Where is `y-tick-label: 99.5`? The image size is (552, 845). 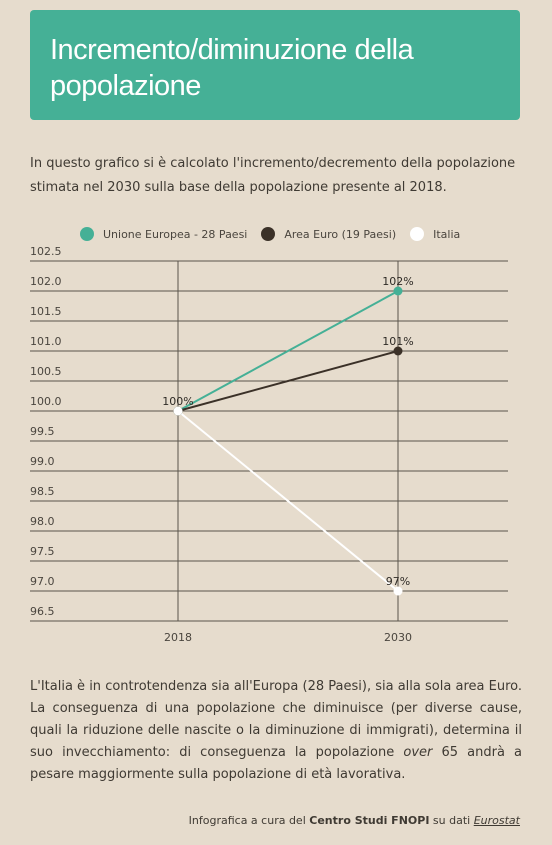 y-tick-label: 99.5 is located at coordinates (42, 431).